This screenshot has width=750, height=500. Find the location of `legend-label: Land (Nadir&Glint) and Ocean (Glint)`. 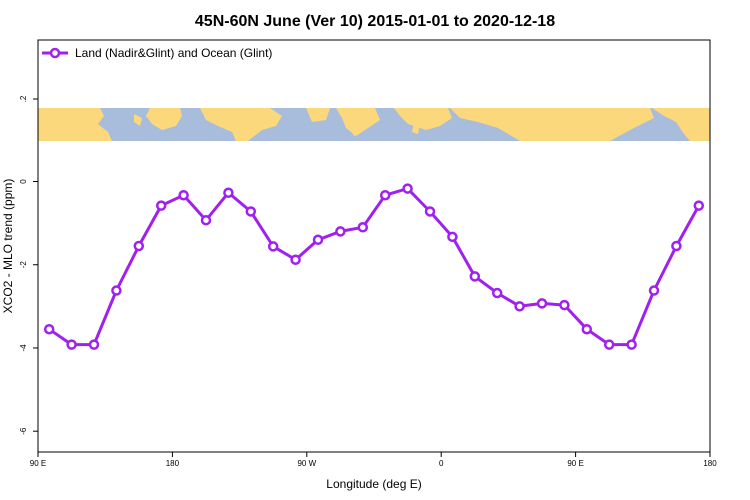

legend-label: Land (Nadir&Glint) and Ocean (Glint) is located at coordinates (173, 53).